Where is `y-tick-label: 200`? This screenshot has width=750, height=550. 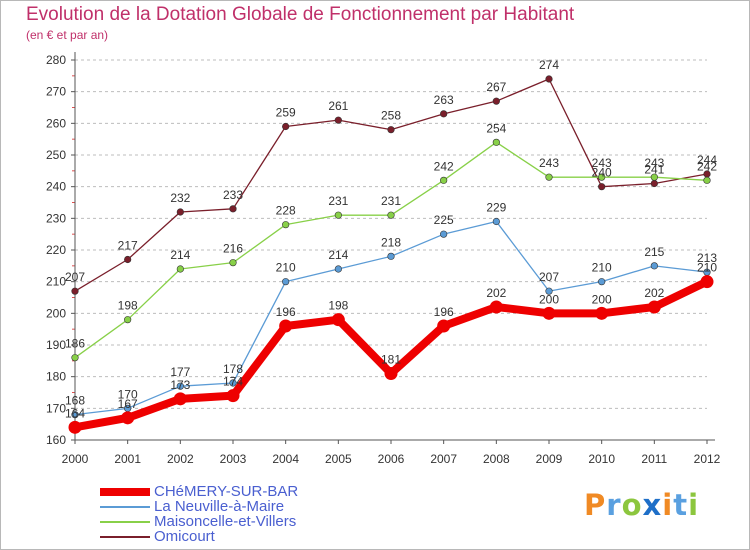
y-tick-label: 200 is located at coordinates (56, 313).